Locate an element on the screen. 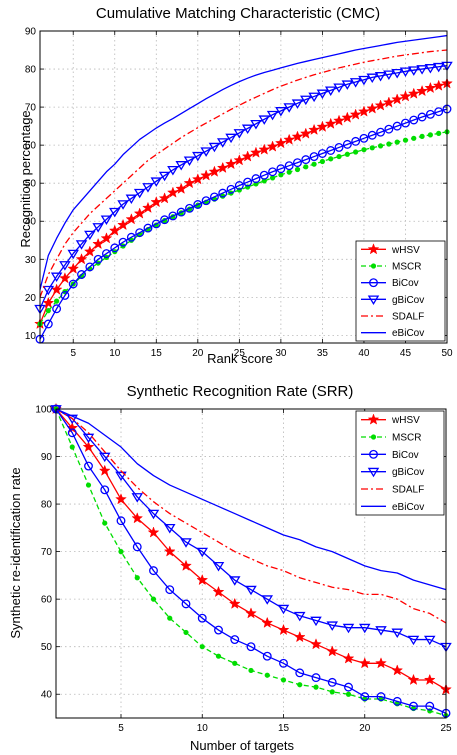 The image size is (457, 755). x-tick-label: 25 is located at coordinates (446, 728).